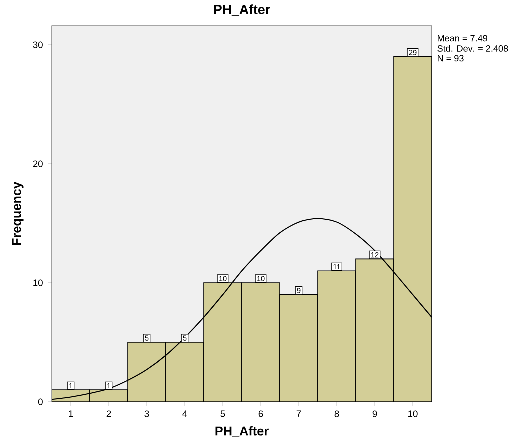 Image resolution: width=521 pixels, height=448 pixels. What do you see at coordinates (18, 214) in the screenshot?
I see `y-axis-title: Frequency` at bounding box center [18, 214].